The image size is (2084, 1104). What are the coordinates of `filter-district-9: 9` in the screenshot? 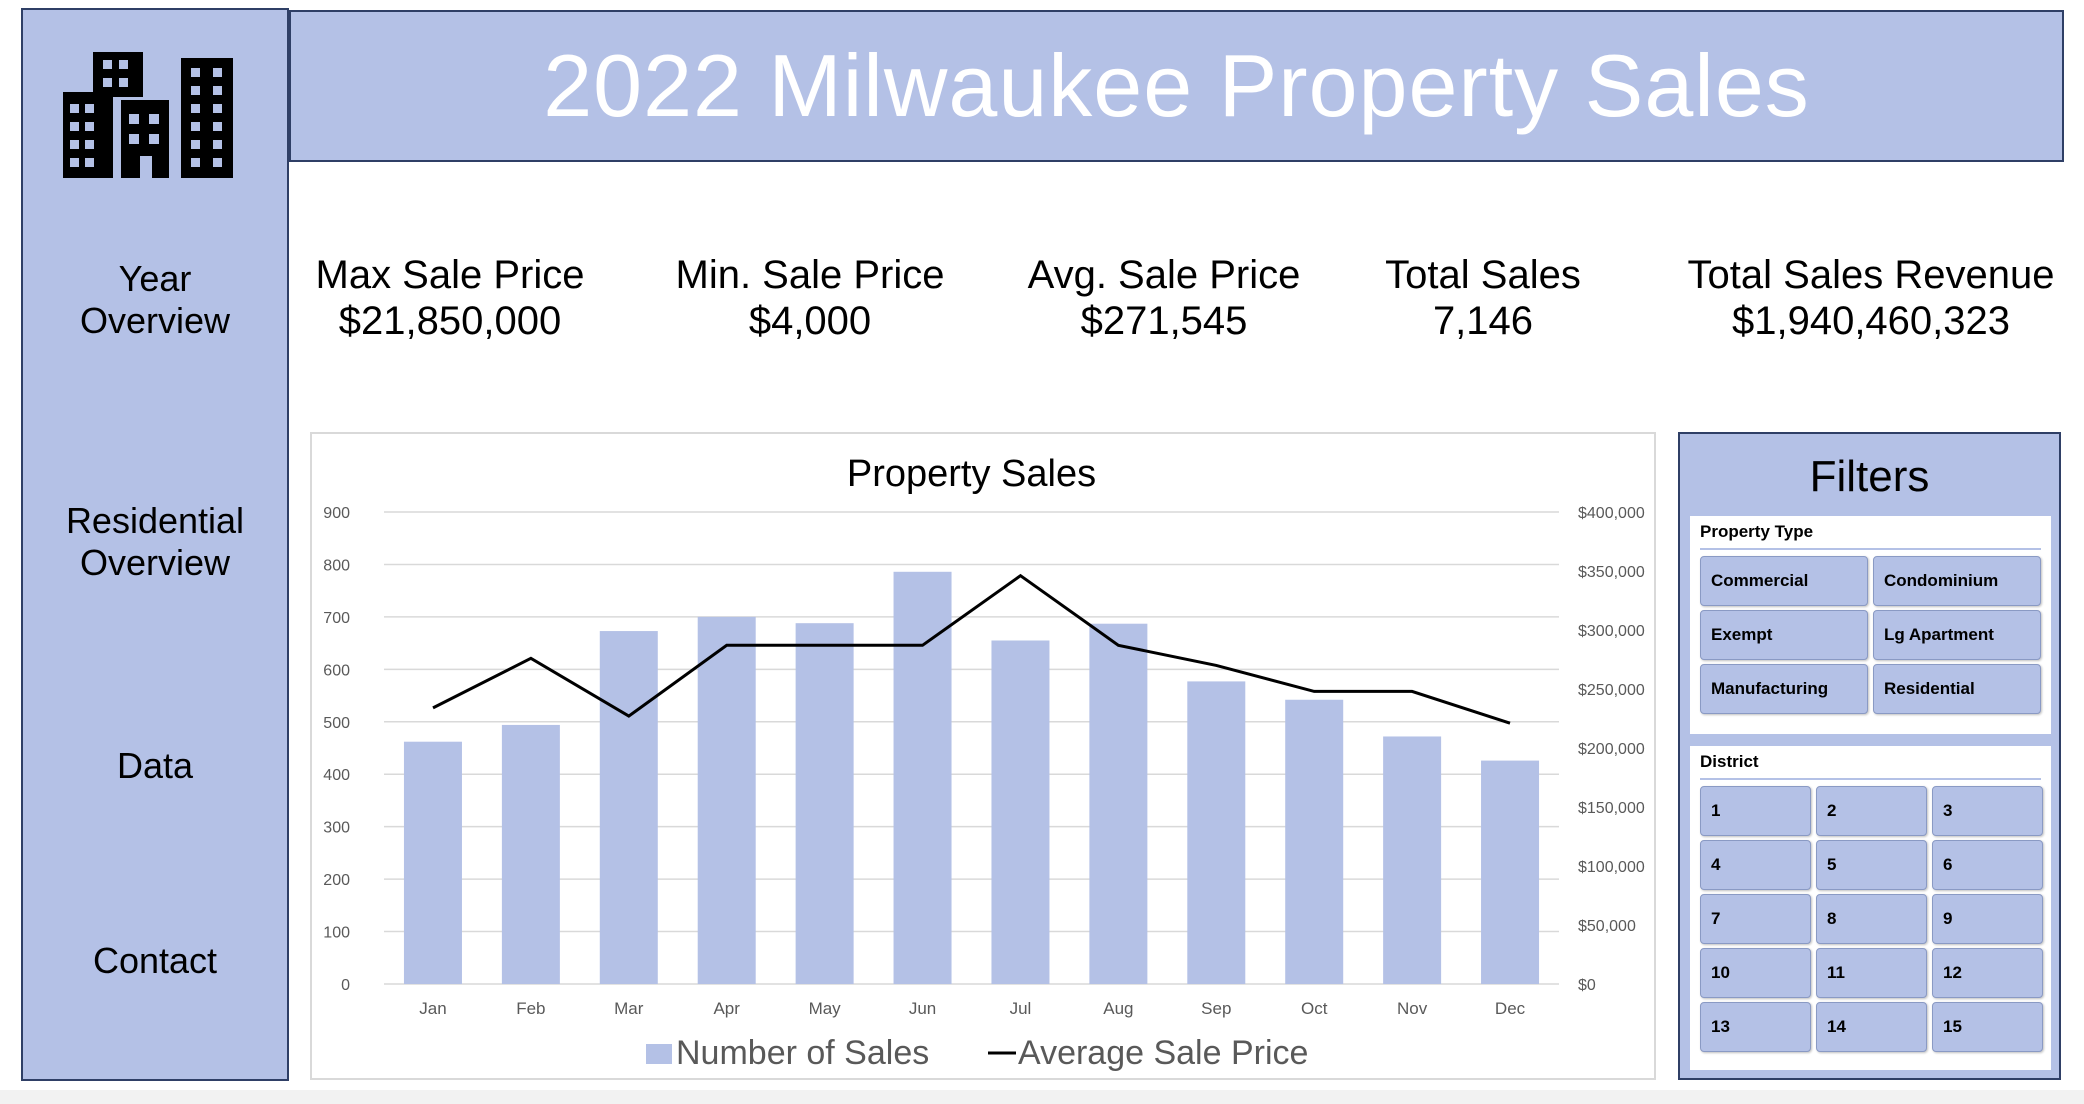 It's located at (1987, 919).